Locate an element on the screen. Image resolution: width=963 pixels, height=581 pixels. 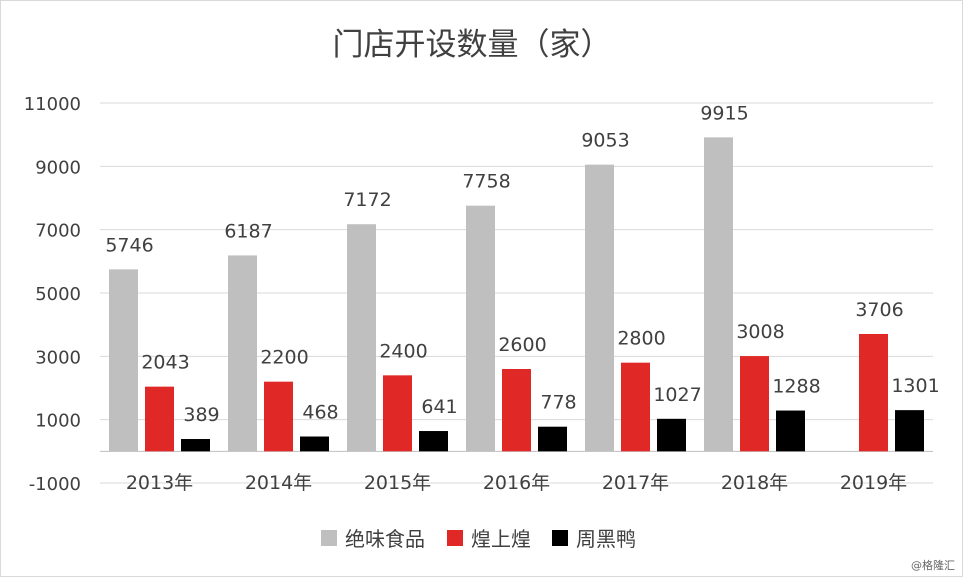
data-label: 1301 is located at coordinates (915, 386).